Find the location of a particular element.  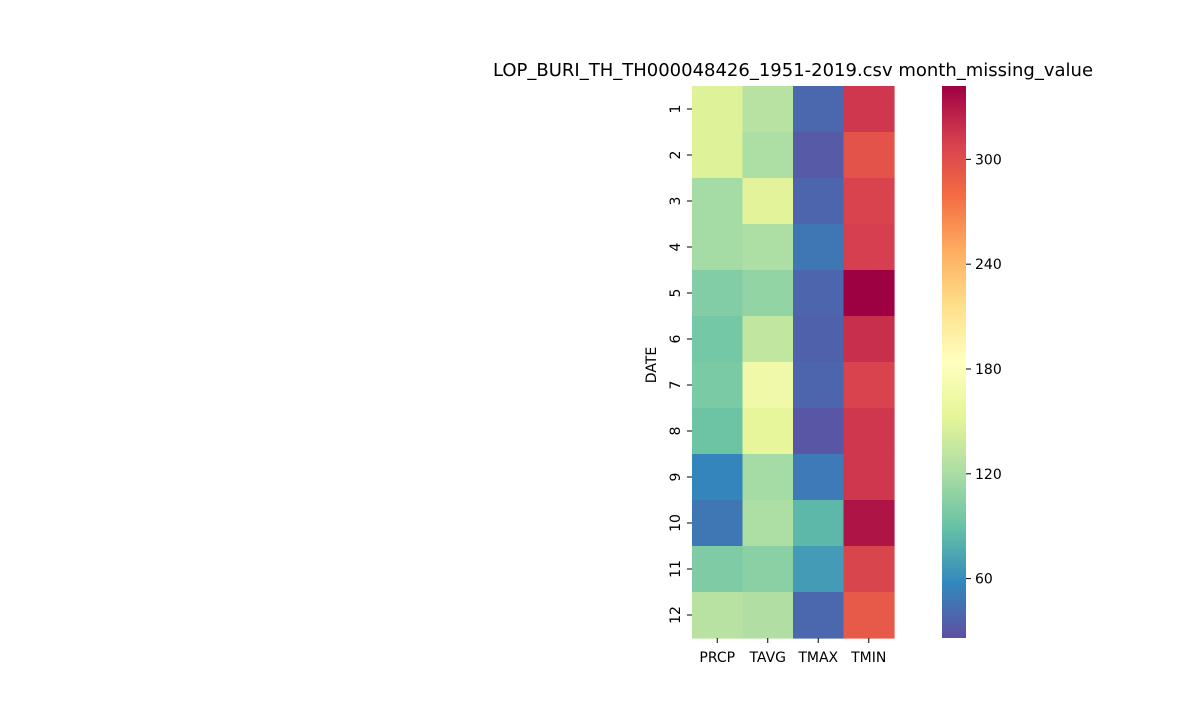

y-tick-label: 8 is located at coordinates (676, 431).